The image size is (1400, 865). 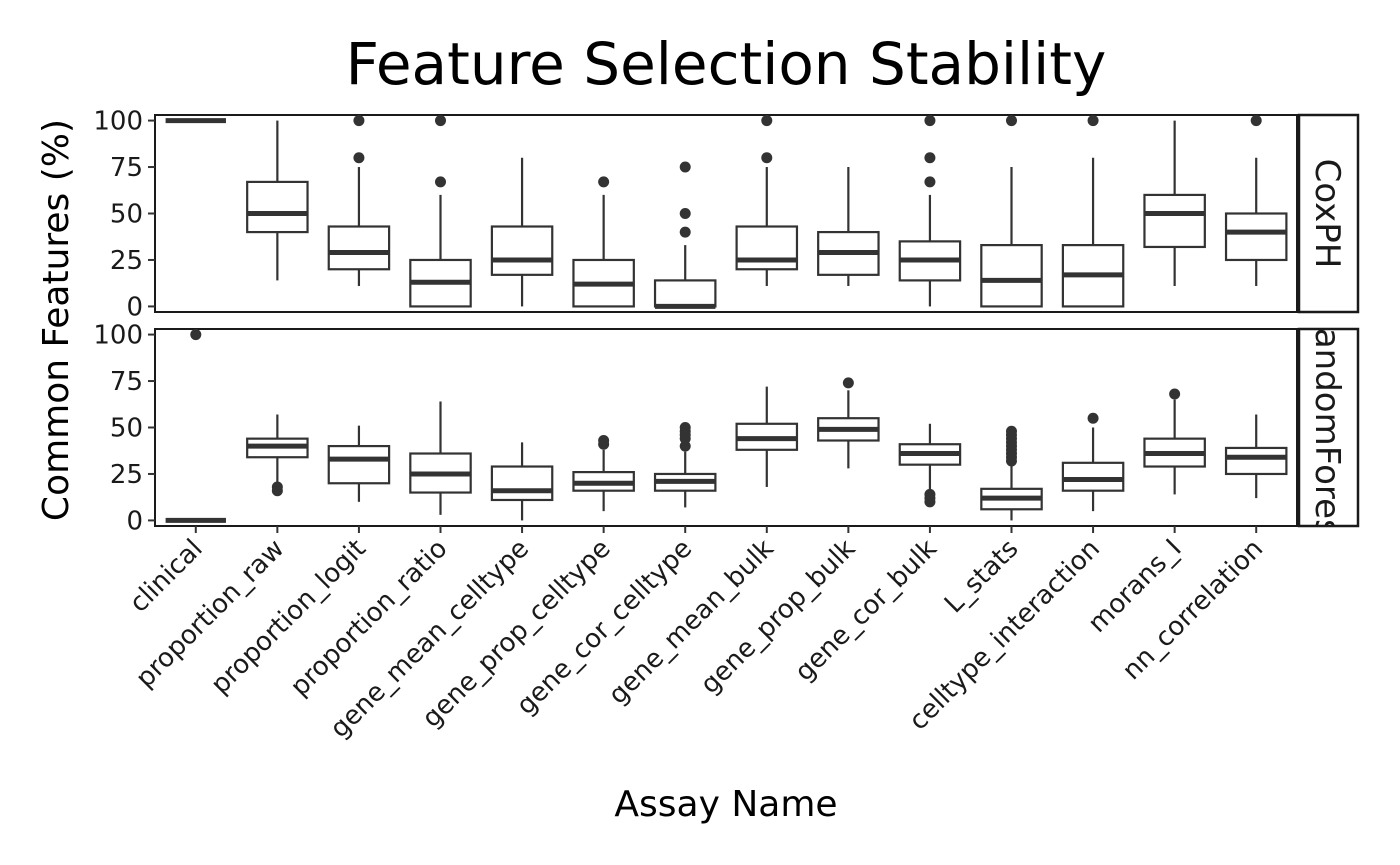 What do you see at coordinates (1193, 610) in the screenshot?
I see `x-tick-label: nn_correlation` at bounding box center [1193, 610].